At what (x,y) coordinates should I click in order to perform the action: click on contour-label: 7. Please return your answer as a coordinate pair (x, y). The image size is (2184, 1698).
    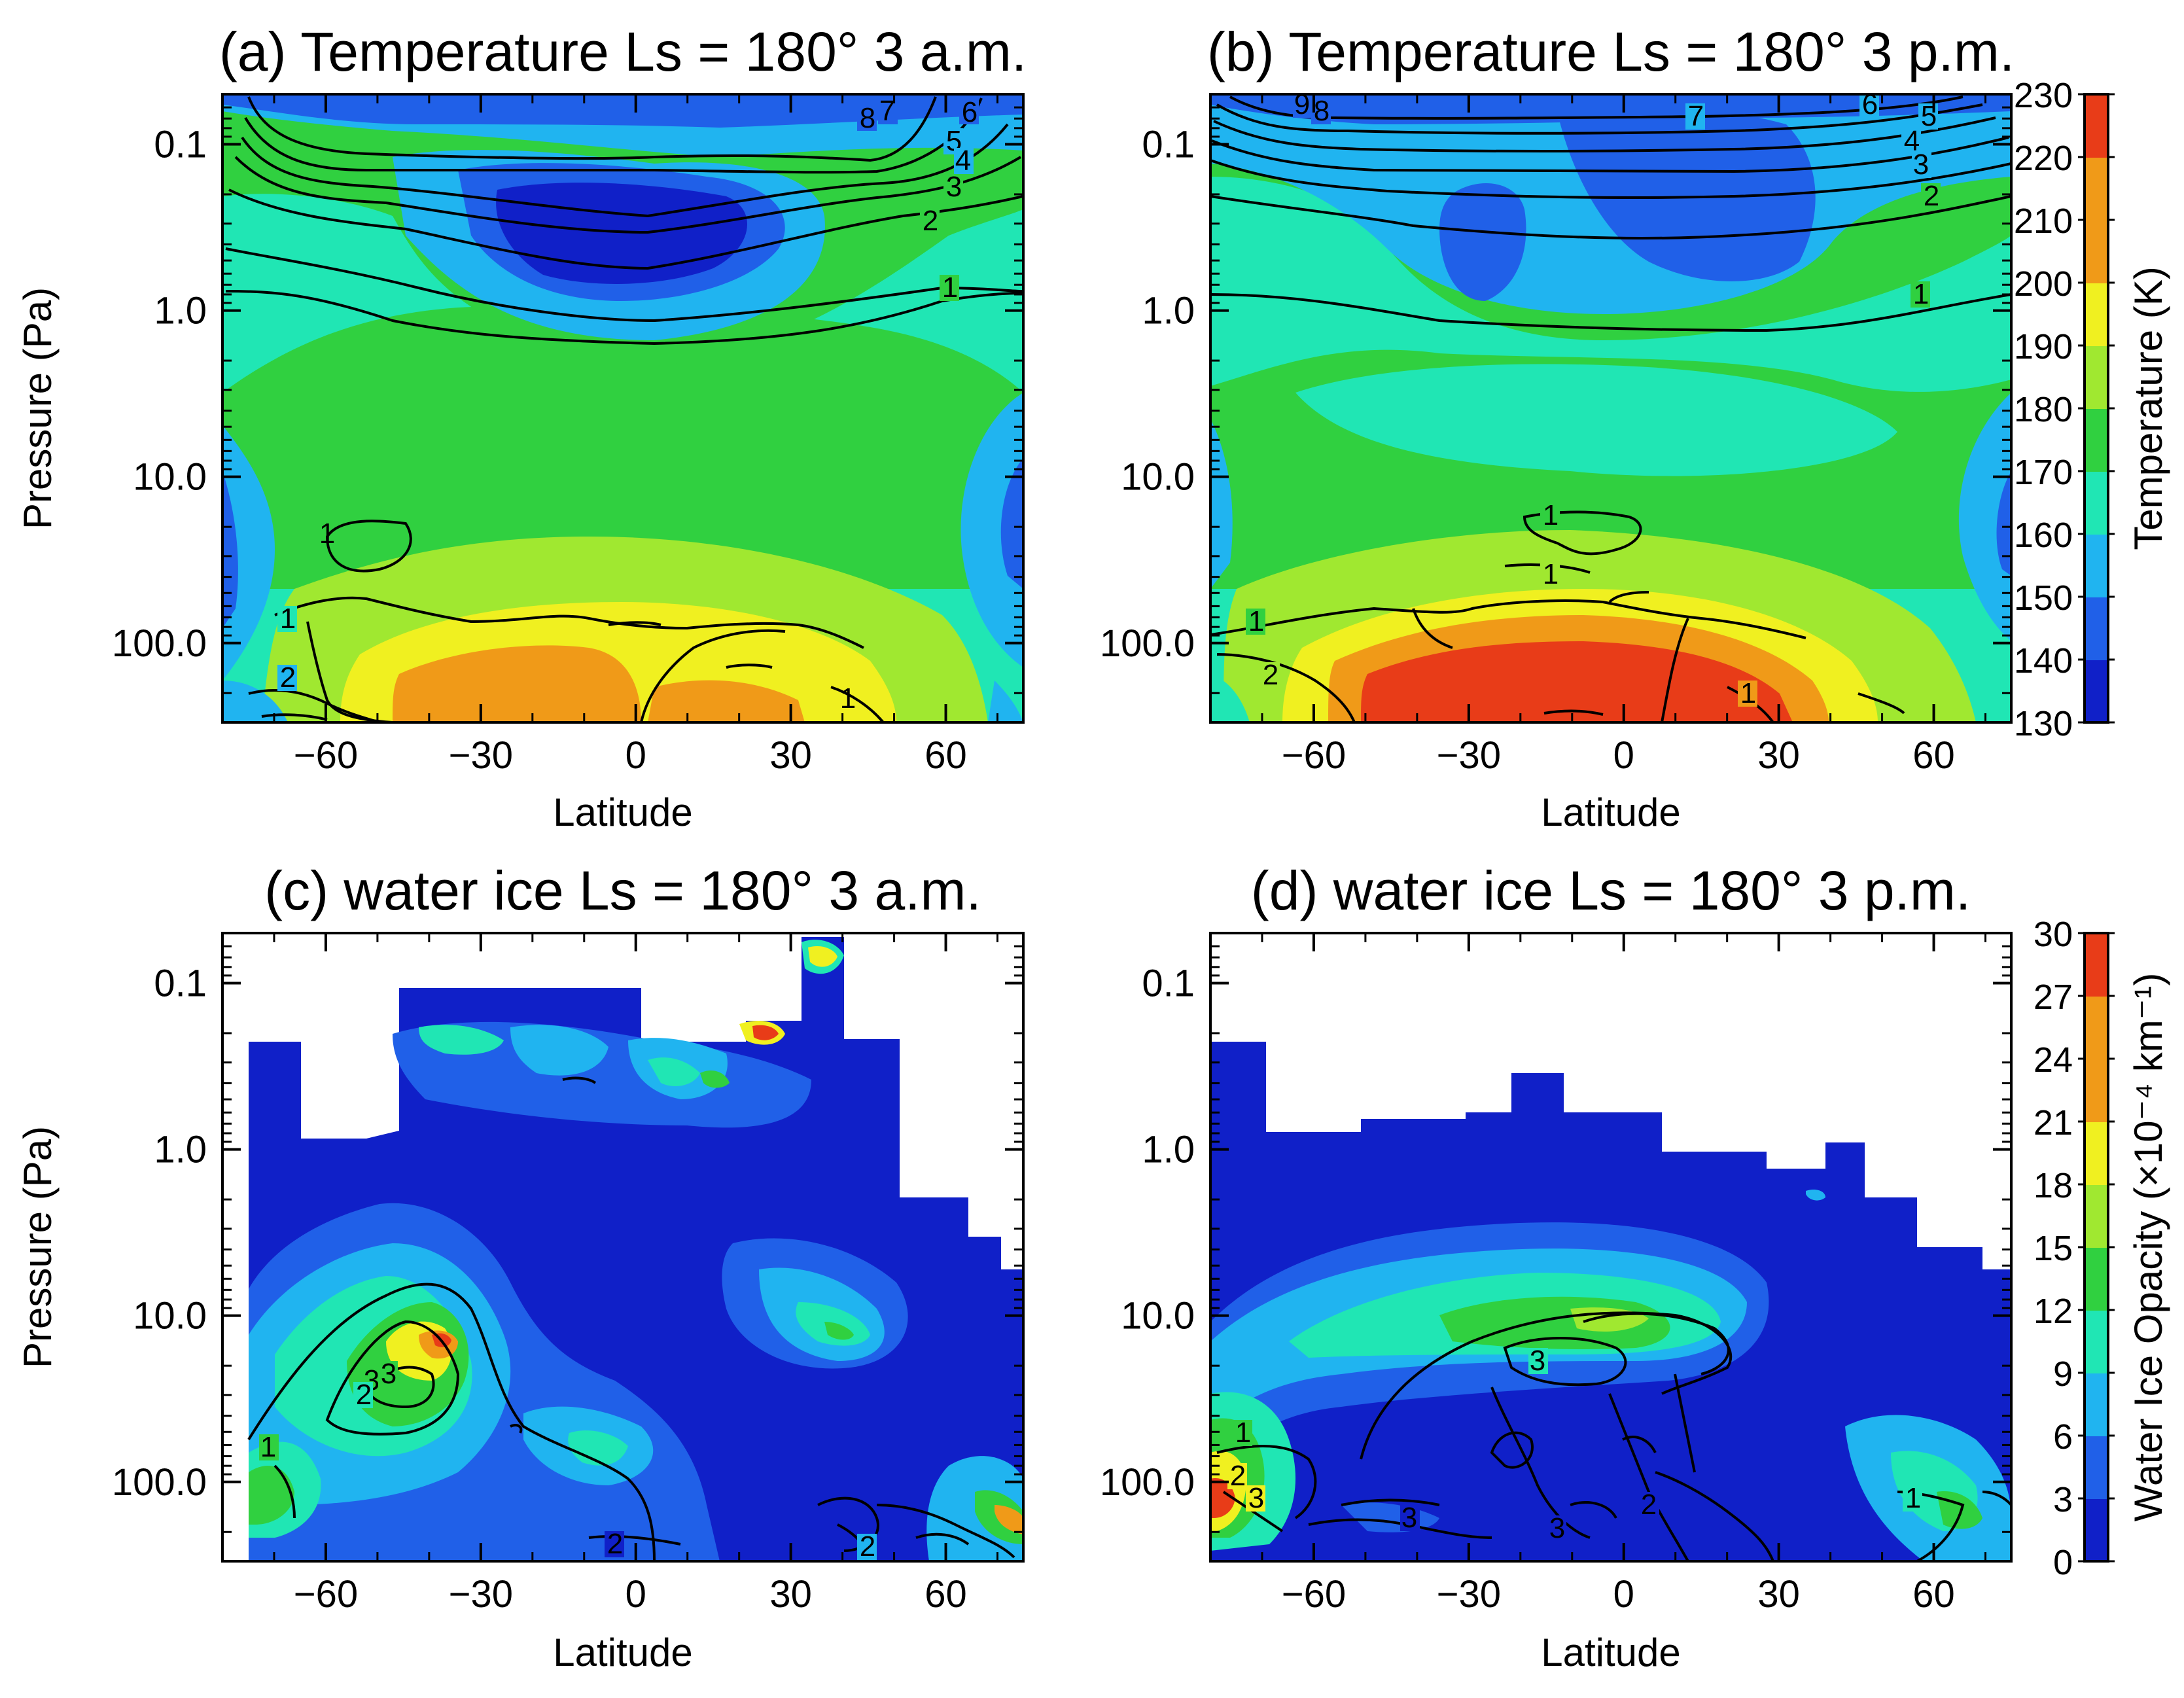
    Looking at the image, I should click on (1696, 116).